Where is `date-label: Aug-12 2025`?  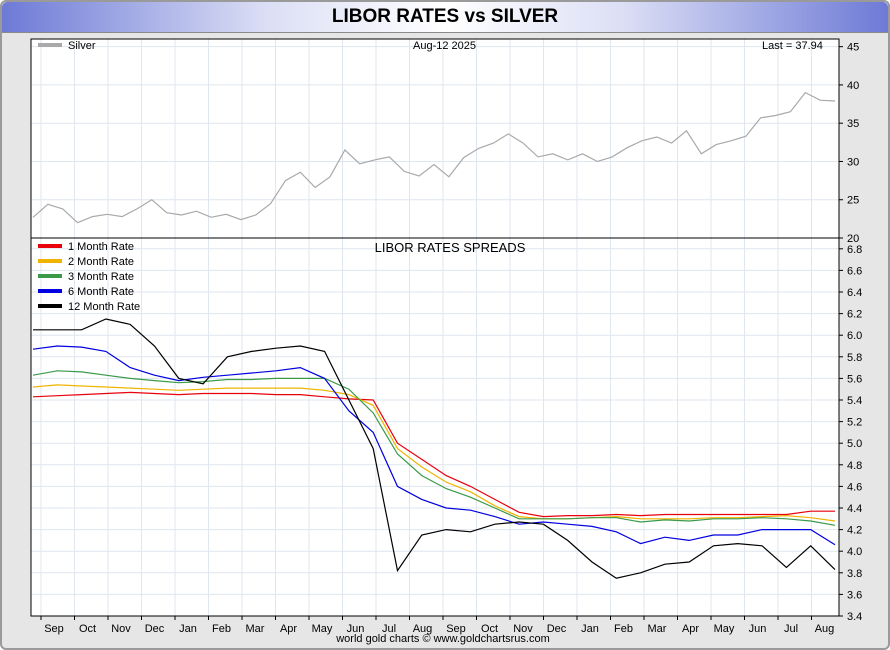
date-label: Aug-12 2025 is located at coordinates (444, 46).